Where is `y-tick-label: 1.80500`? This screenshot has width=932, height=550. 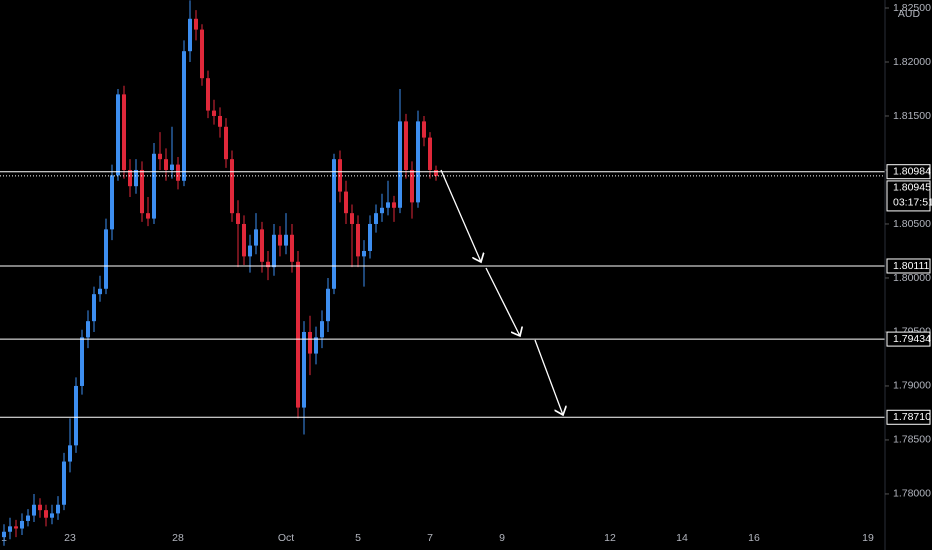
y-tick-label: 1.80500 is located at coordinates (912, 224).